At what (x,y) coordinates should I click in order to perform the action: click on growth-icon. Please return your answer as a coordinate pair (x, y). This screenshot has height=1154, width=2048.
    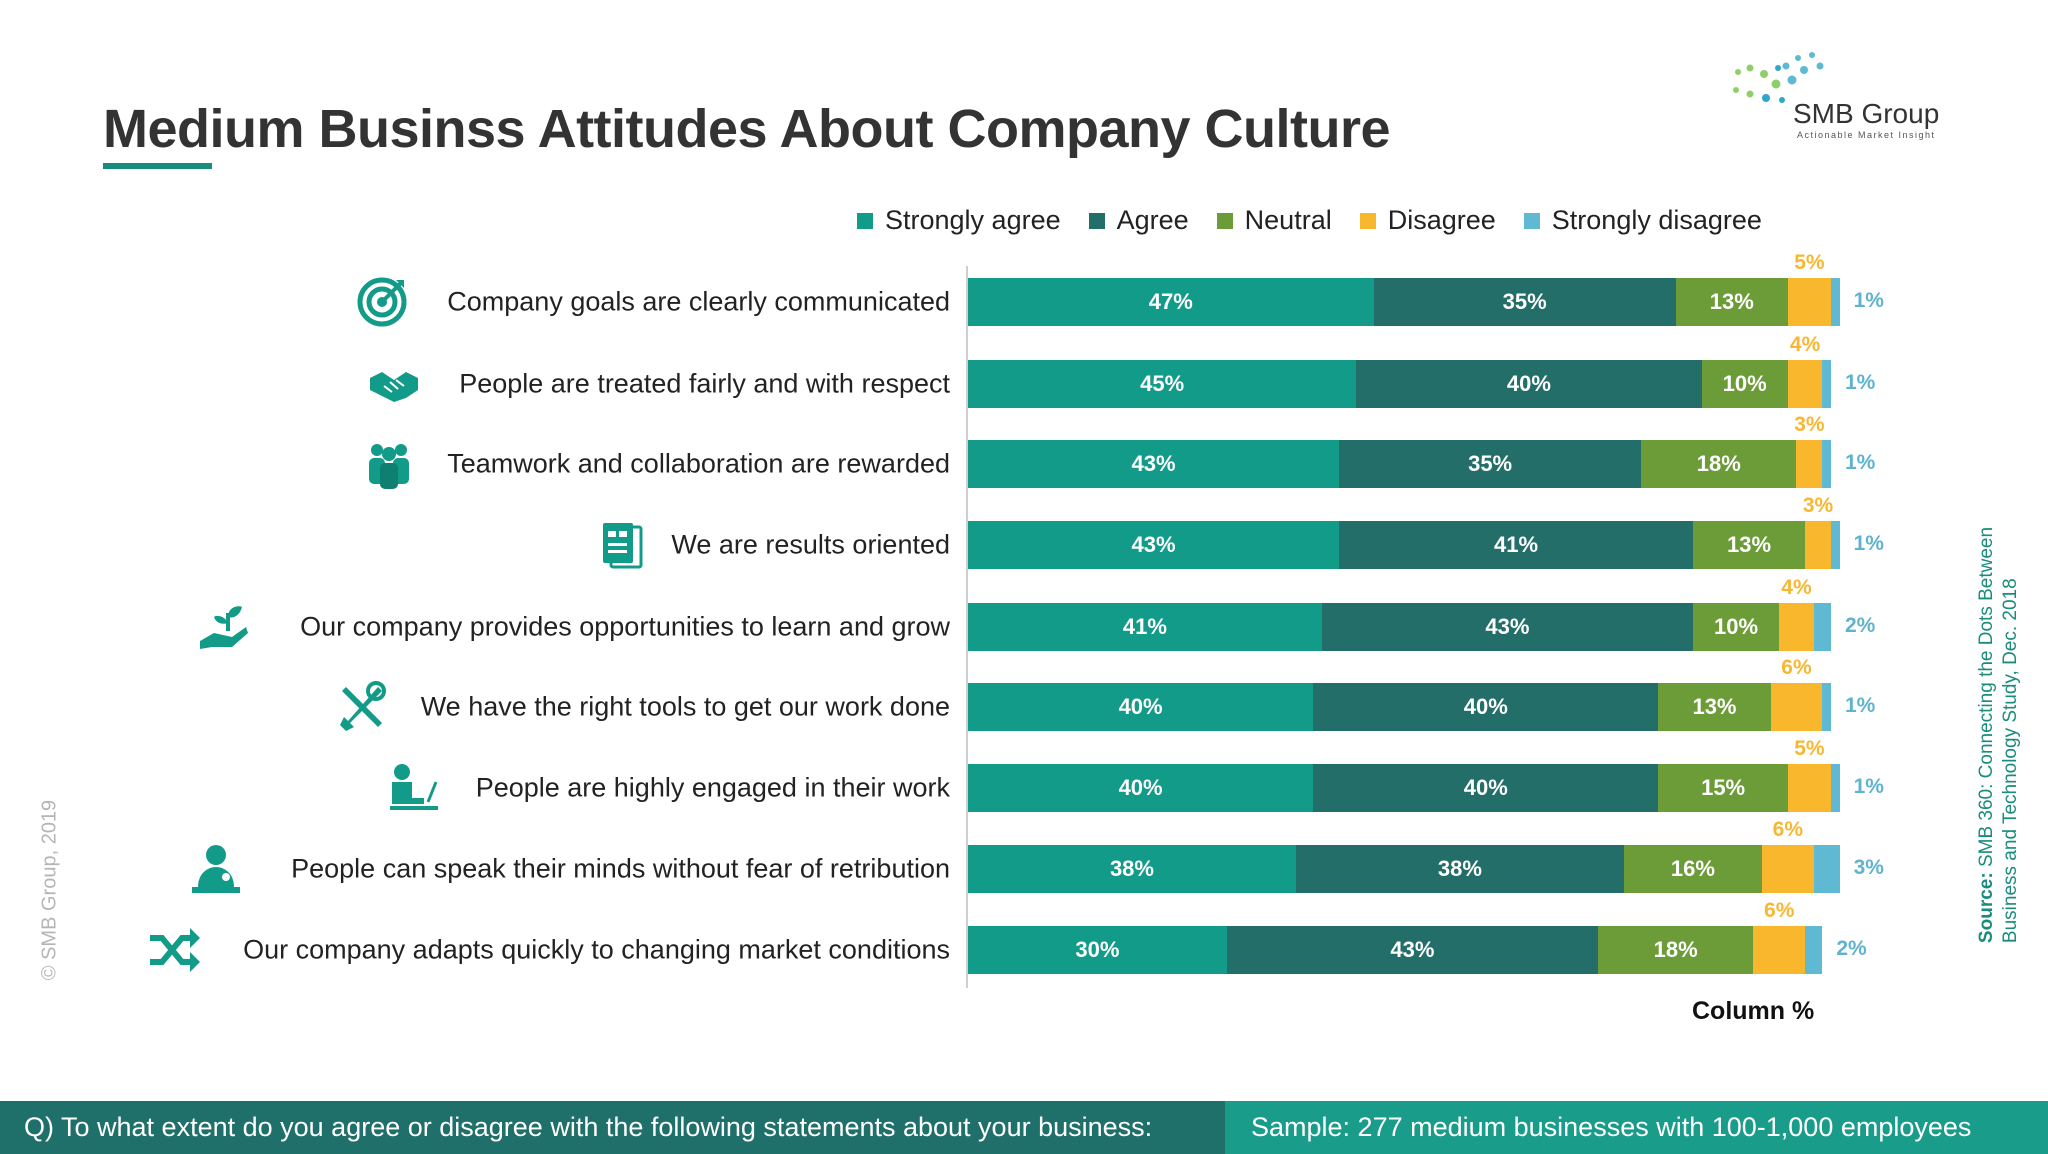
    Looking at the image, I should click on (224, 627).